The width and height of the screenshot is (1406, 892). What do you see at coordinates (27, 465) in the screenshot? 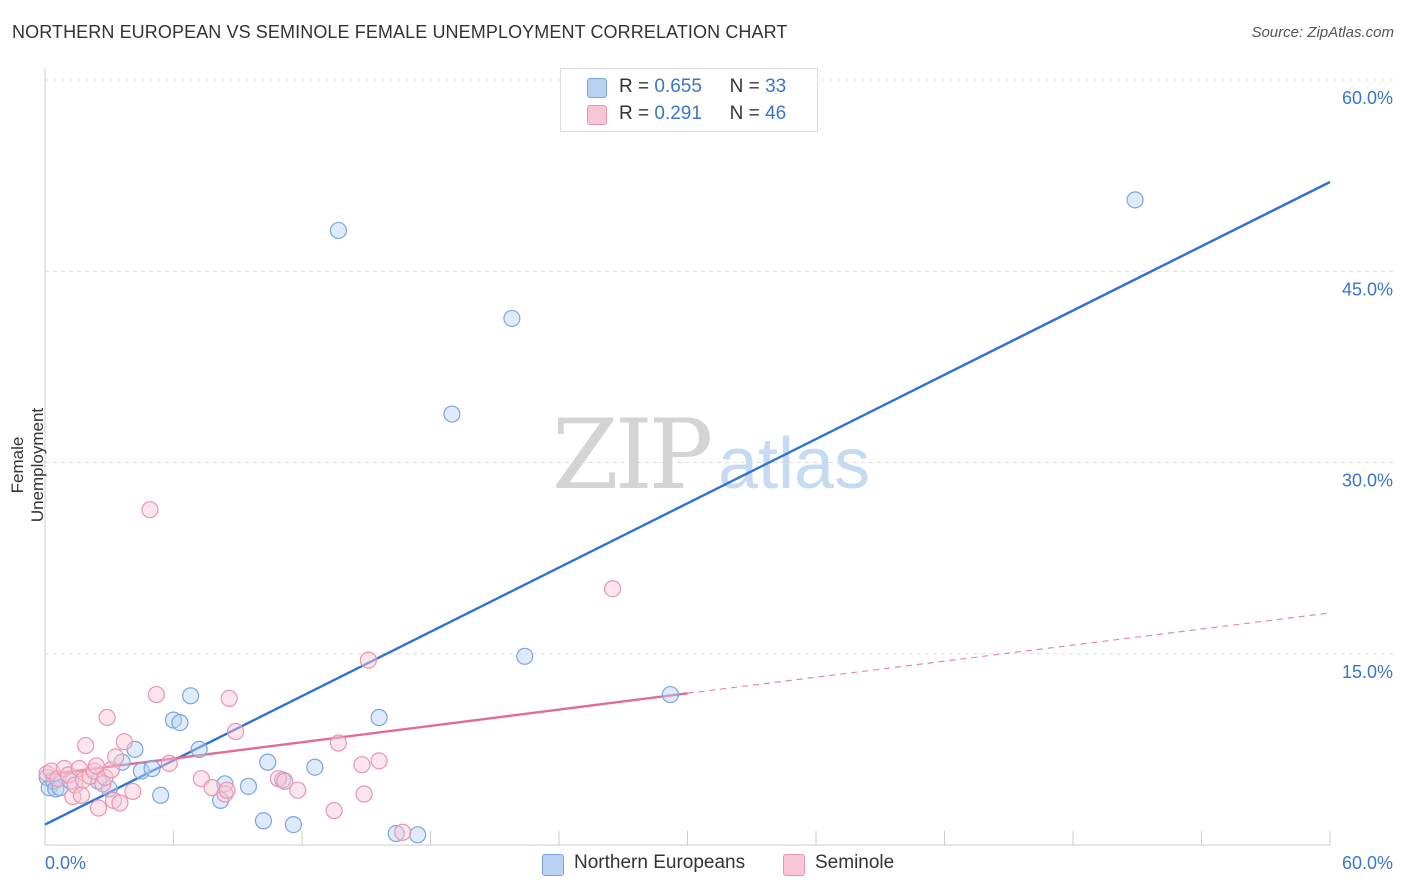
I see `y-axis-label: Female Unemployment` at bounding box center [27, 465].